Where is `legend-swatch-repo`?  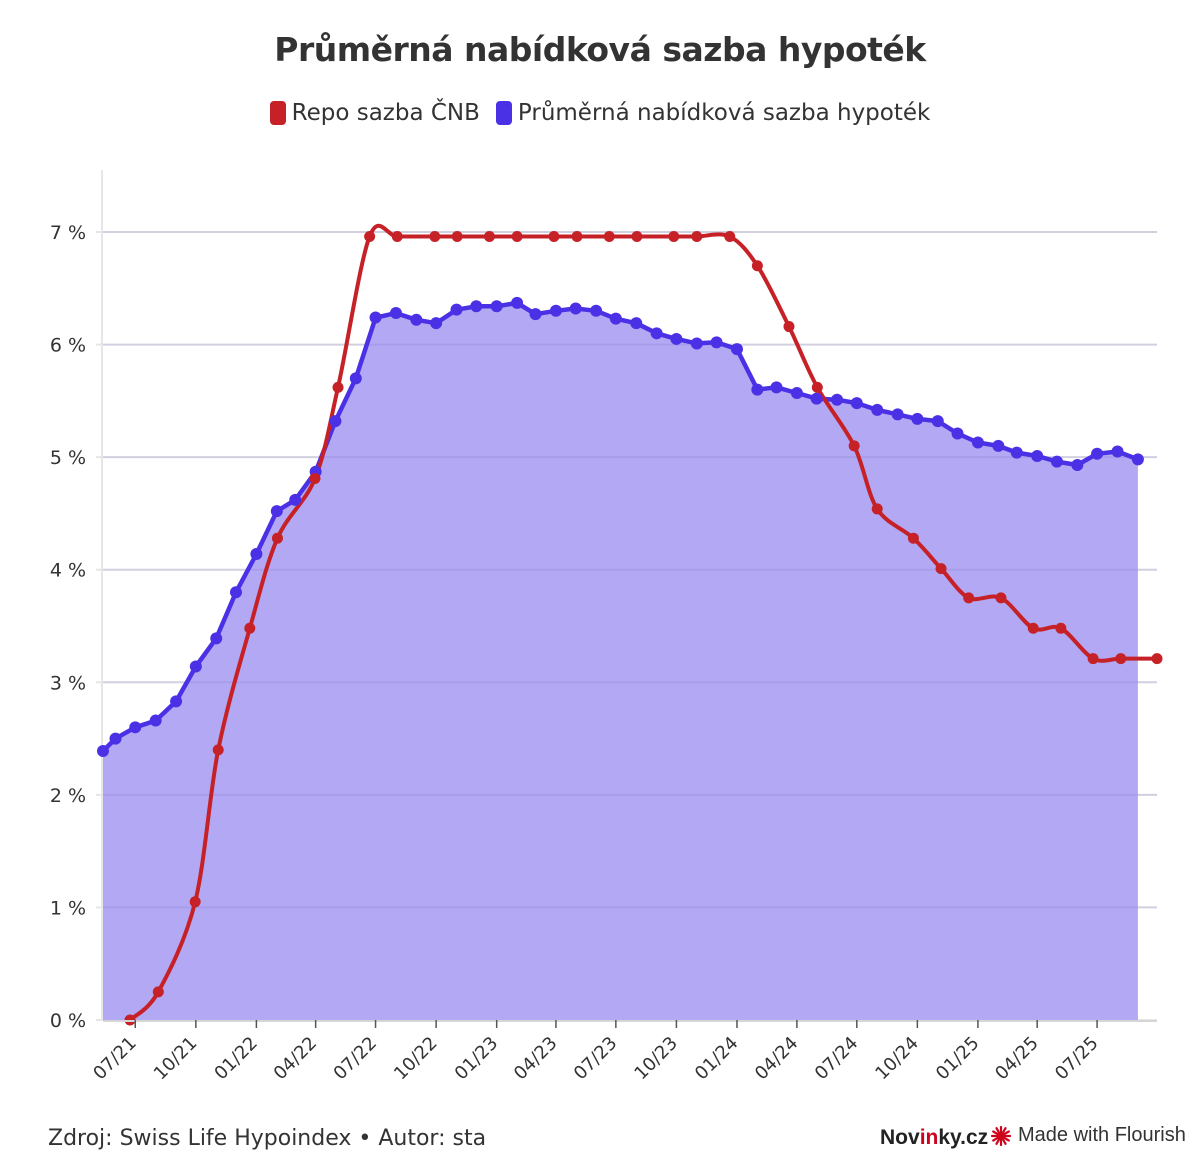 legend-swatch-repo is located at coordinates (277, 113).